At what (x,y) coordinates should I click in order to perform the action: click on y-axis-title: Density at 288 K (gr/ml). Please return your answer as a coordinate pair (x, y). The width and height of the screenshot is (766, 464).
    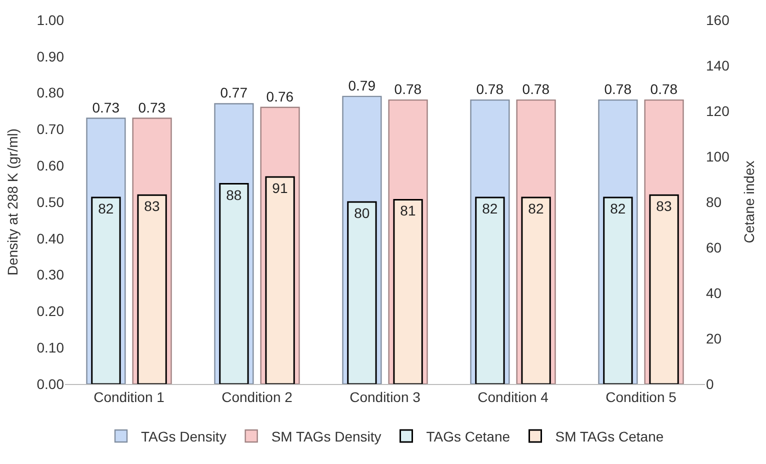
    Looking at the image, I should click on (12, 202).